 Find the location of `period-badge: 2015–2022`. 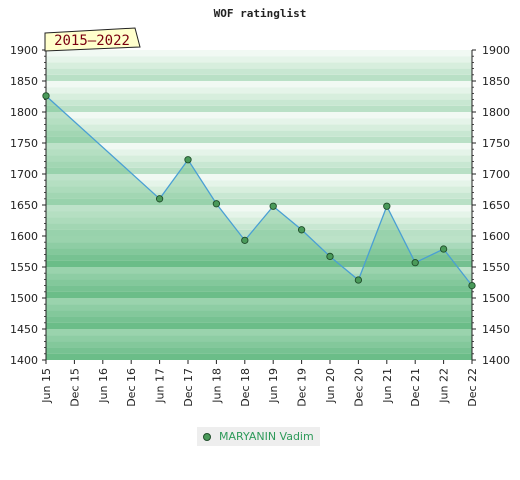

period-badge: 2015–2022 is located at coordinates (92, 39).